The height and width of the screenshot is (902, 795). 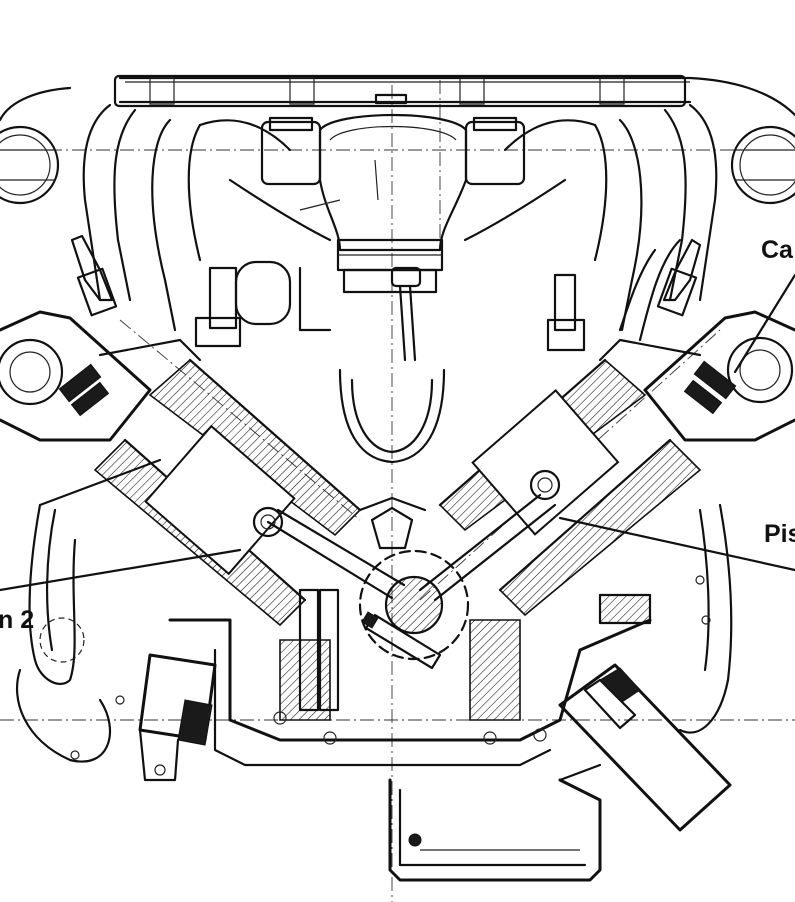 I want to click on piston-label: Pis, so click(x=779, y=534).